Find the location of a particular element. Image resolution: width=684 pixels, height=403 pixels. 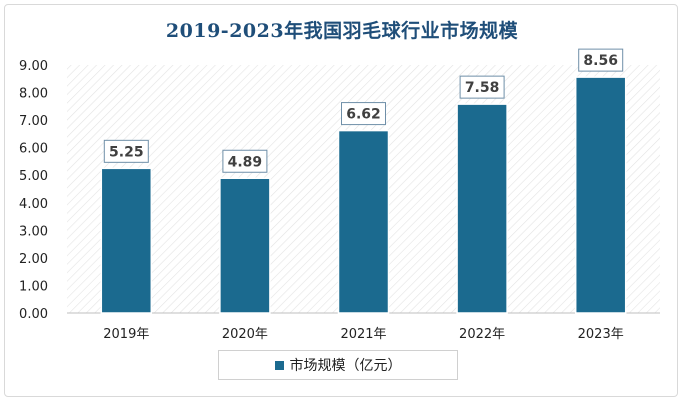

legend-label: 市场规模（亿元） is located at coordinates (345, 366).